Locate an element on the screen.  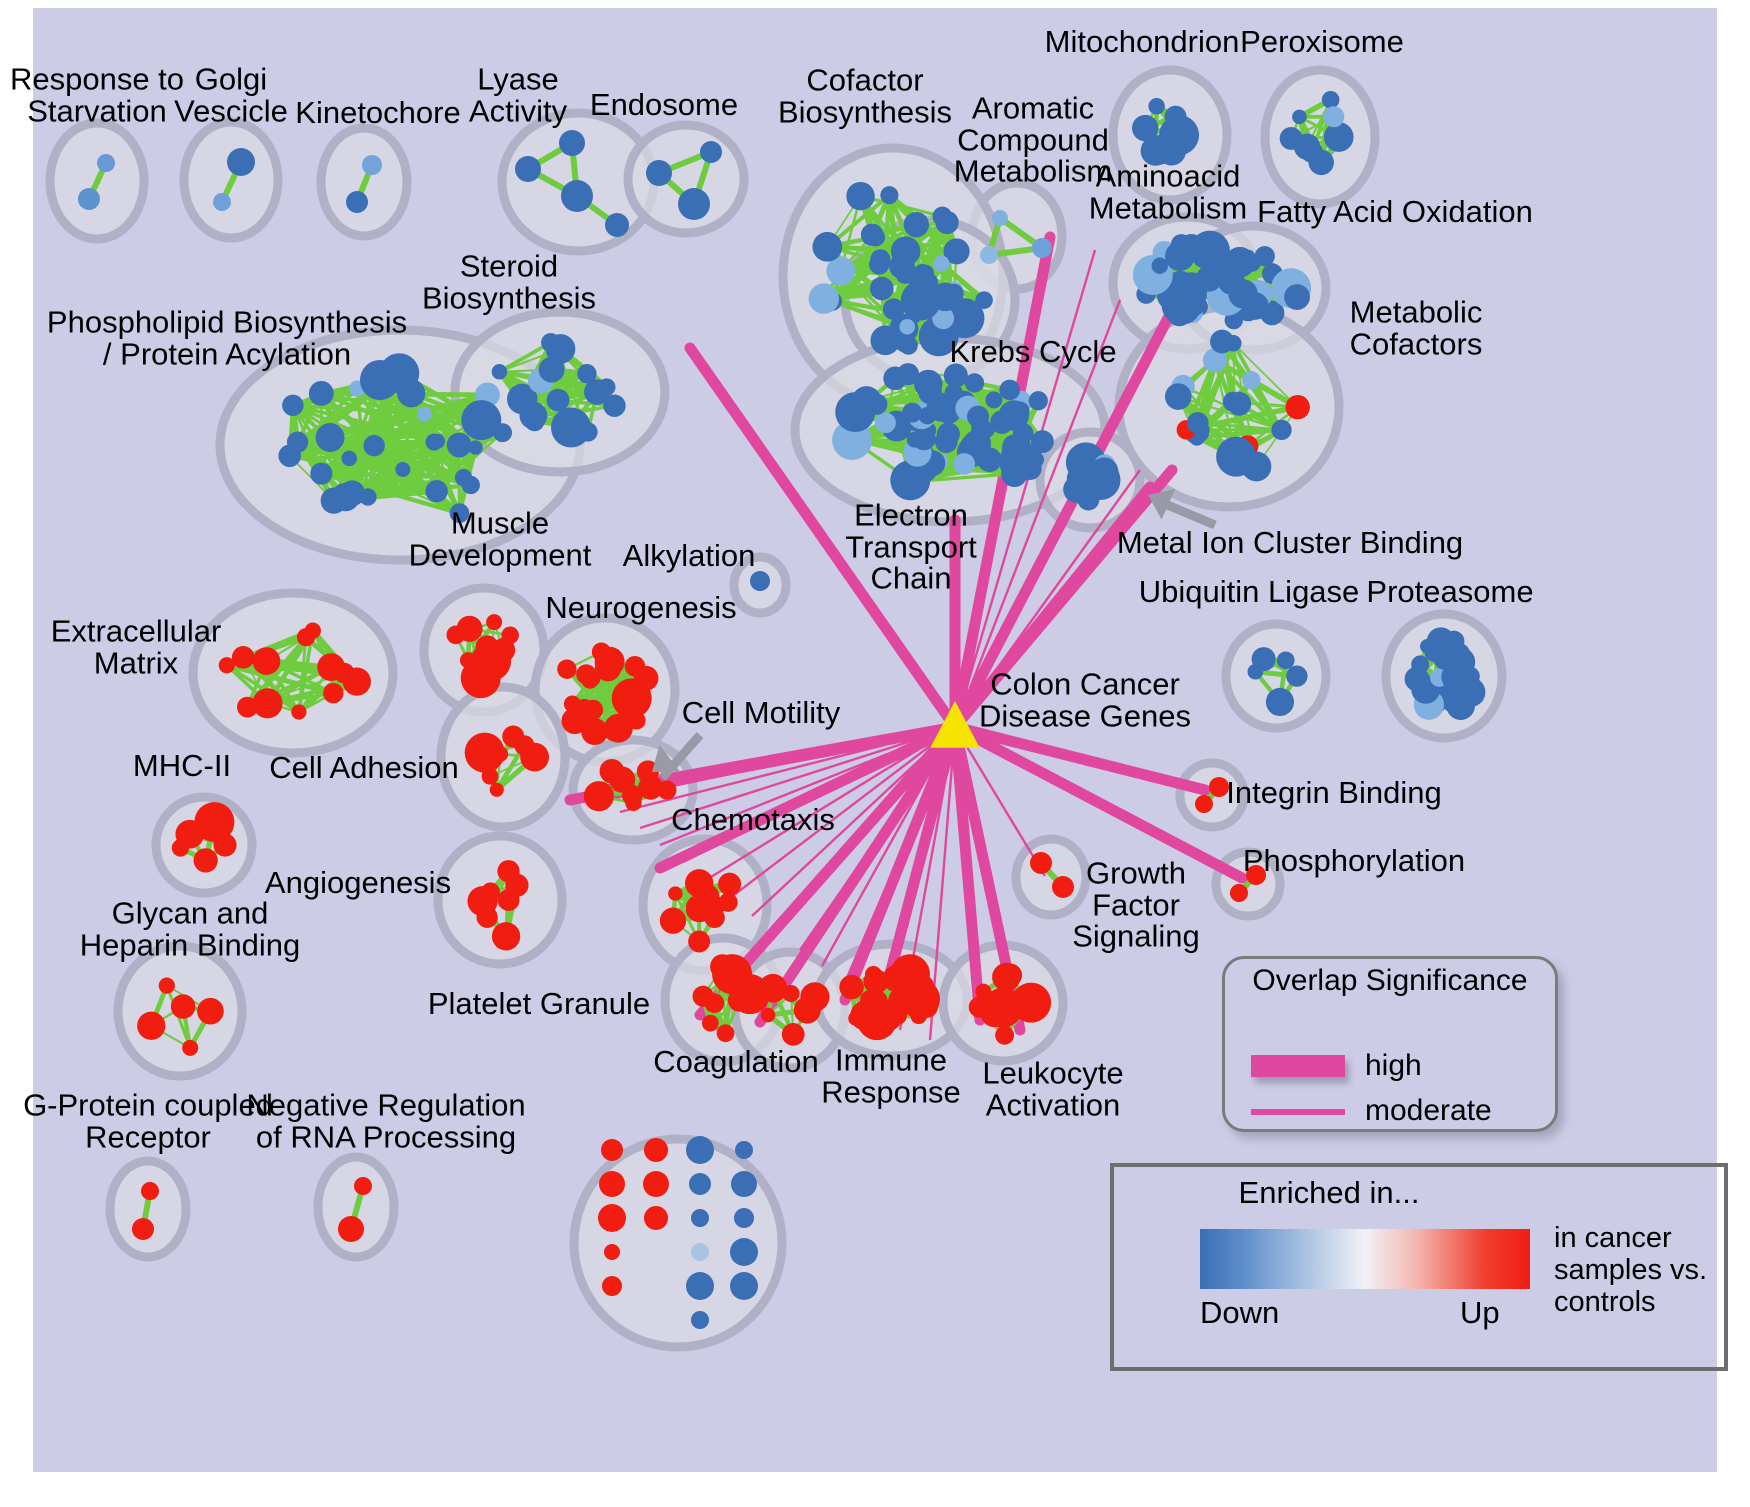
annotation-arrow-layer is located at coordinates (934, 634).